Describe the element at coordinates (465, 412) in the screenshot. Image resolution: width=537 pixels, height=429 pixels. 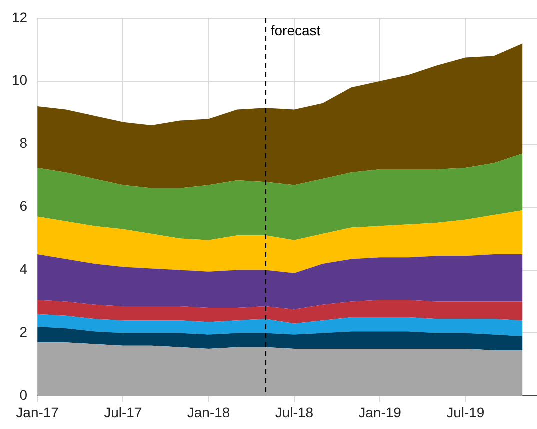
I see `x-tick-label: Jul-19` at that location.